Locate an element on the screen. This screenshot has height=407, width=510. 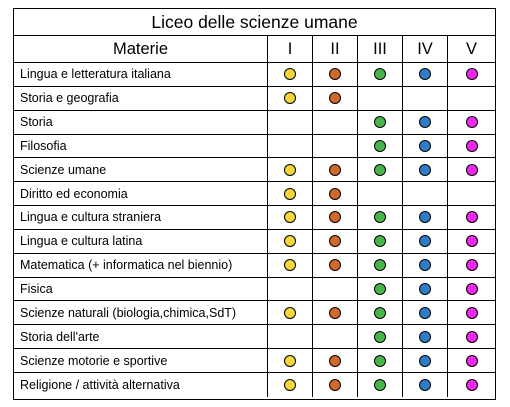
table-row: Storia is located at coordinates (254, 122).